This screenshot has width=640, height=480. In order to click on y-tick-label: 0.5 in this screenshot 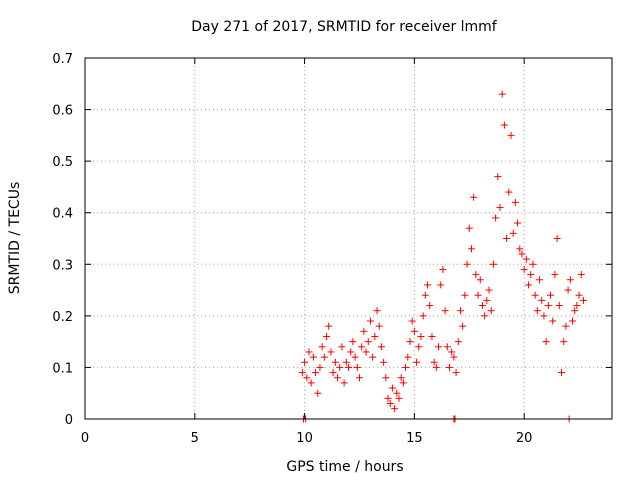, I will do `click(62, 162)`.